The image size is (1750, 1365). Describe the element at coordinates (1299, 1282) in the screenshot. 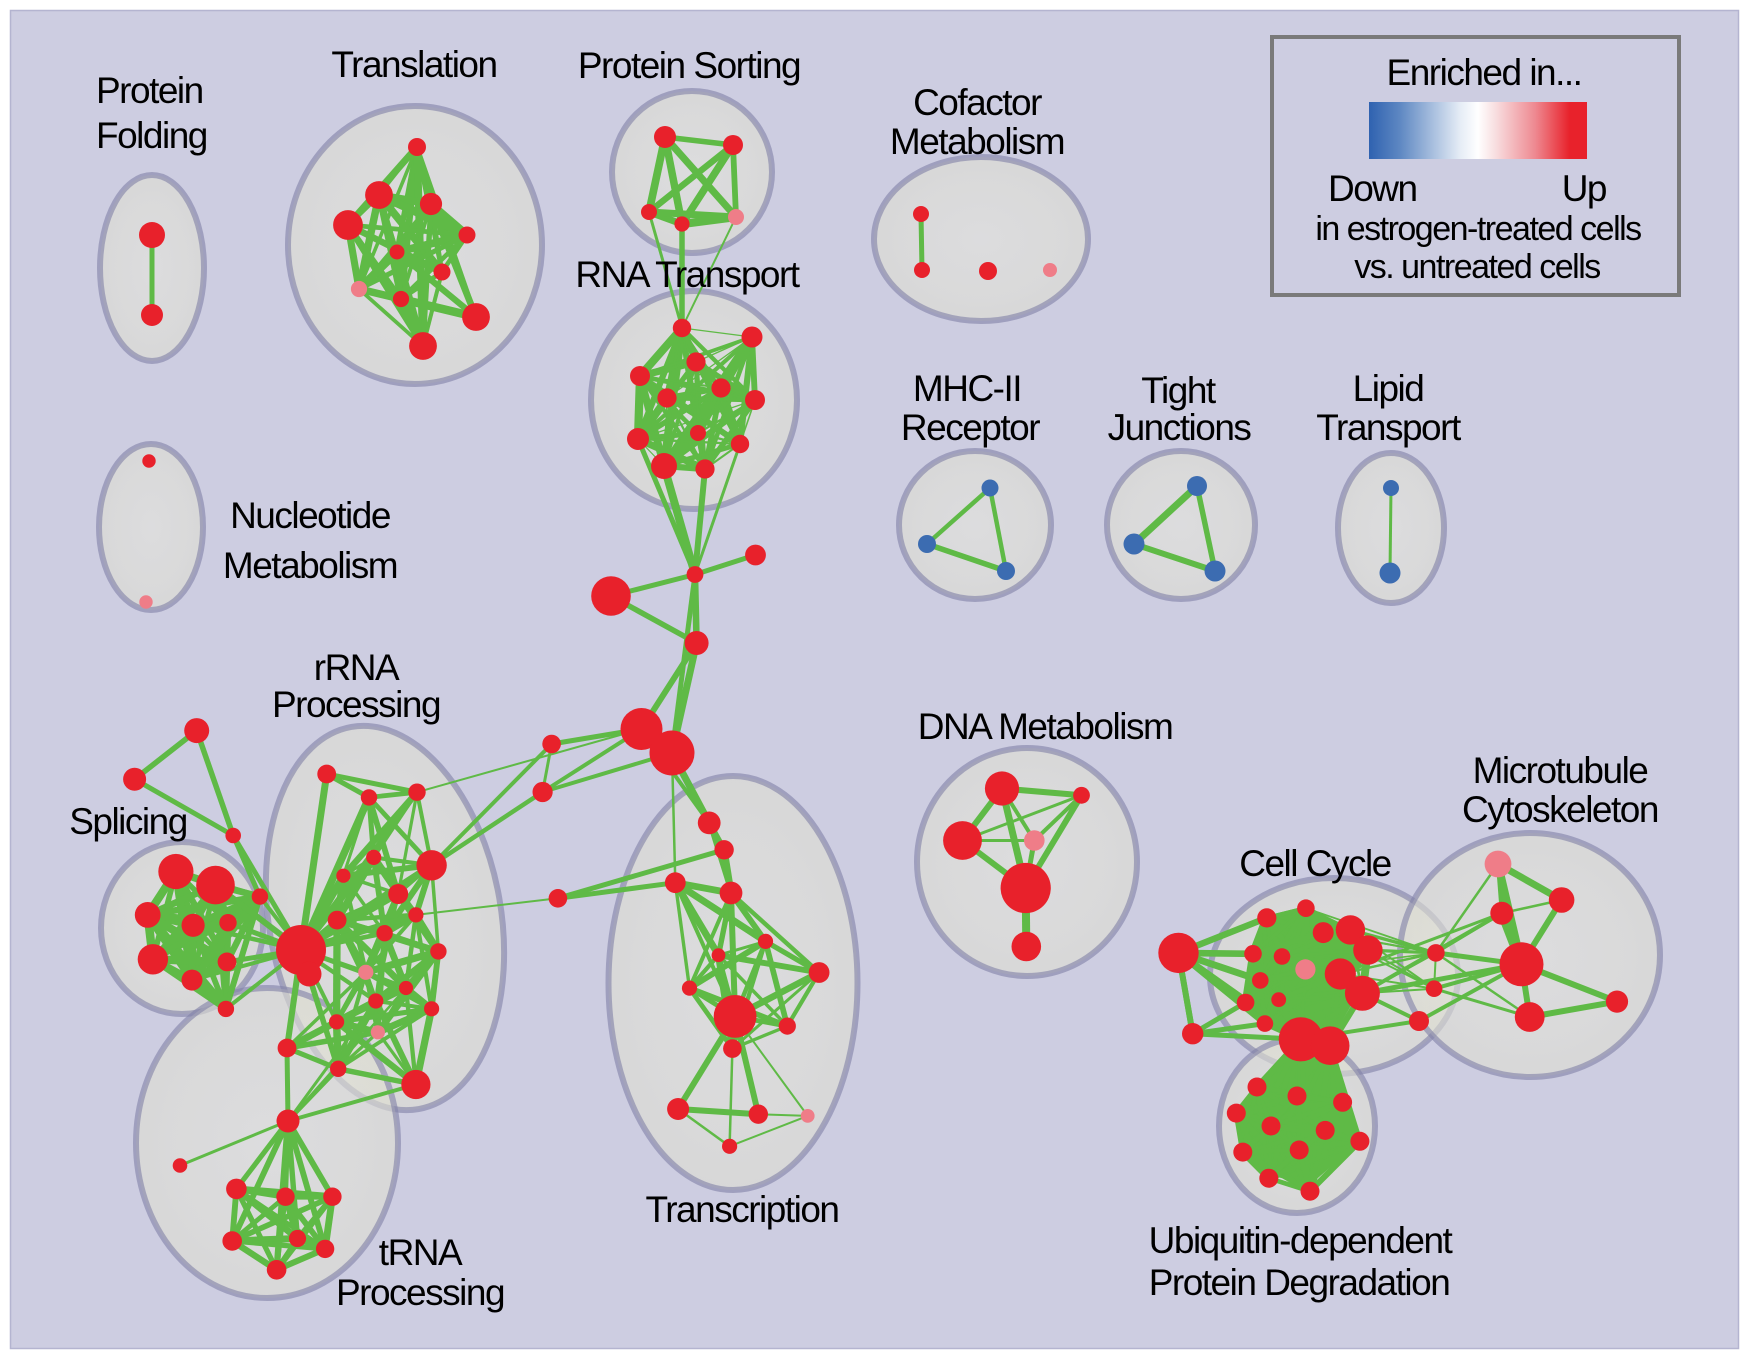

I see `svg-text: Protein Degradation` at that location.